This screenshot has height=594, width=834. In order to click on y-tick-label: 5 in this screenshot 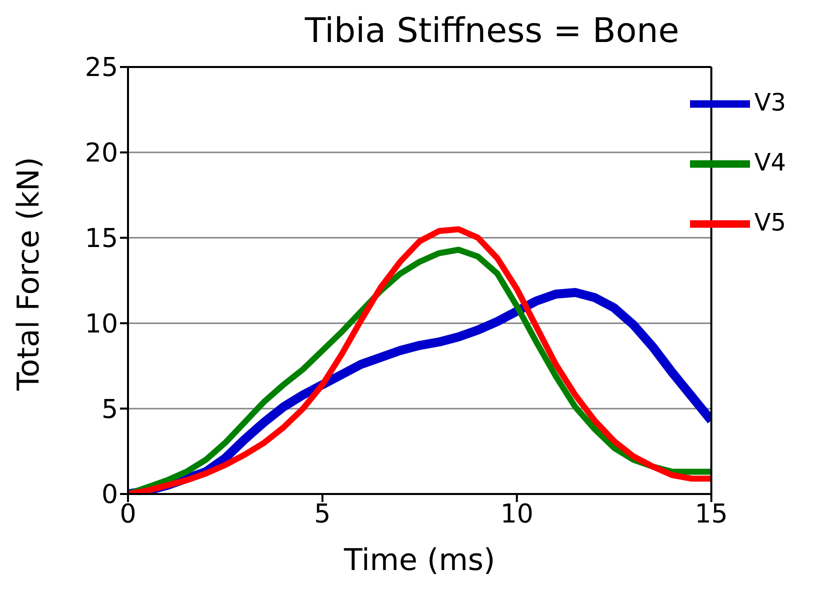, I will do `click(109, 409)`.